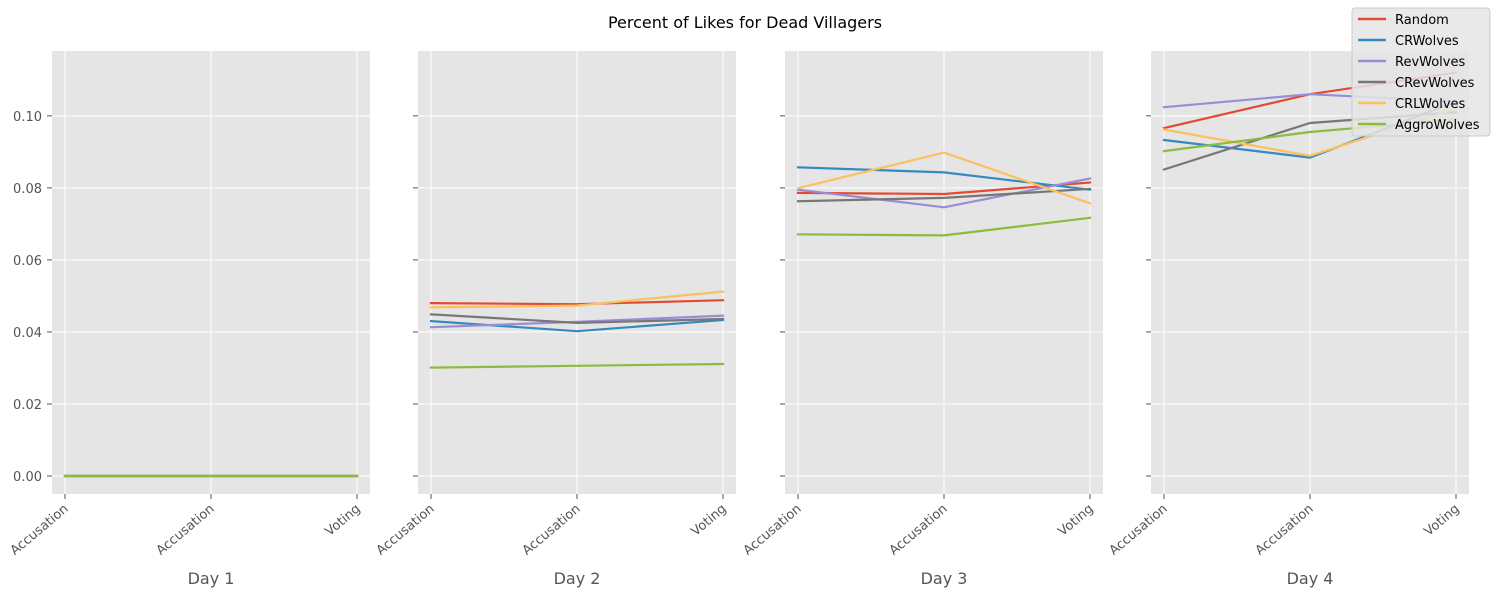 This screenshot has height=598, width=1498. Describe the element at coordinates (27, 405) in the screenshot. I see `y-tick-label: 0.02` at that location.